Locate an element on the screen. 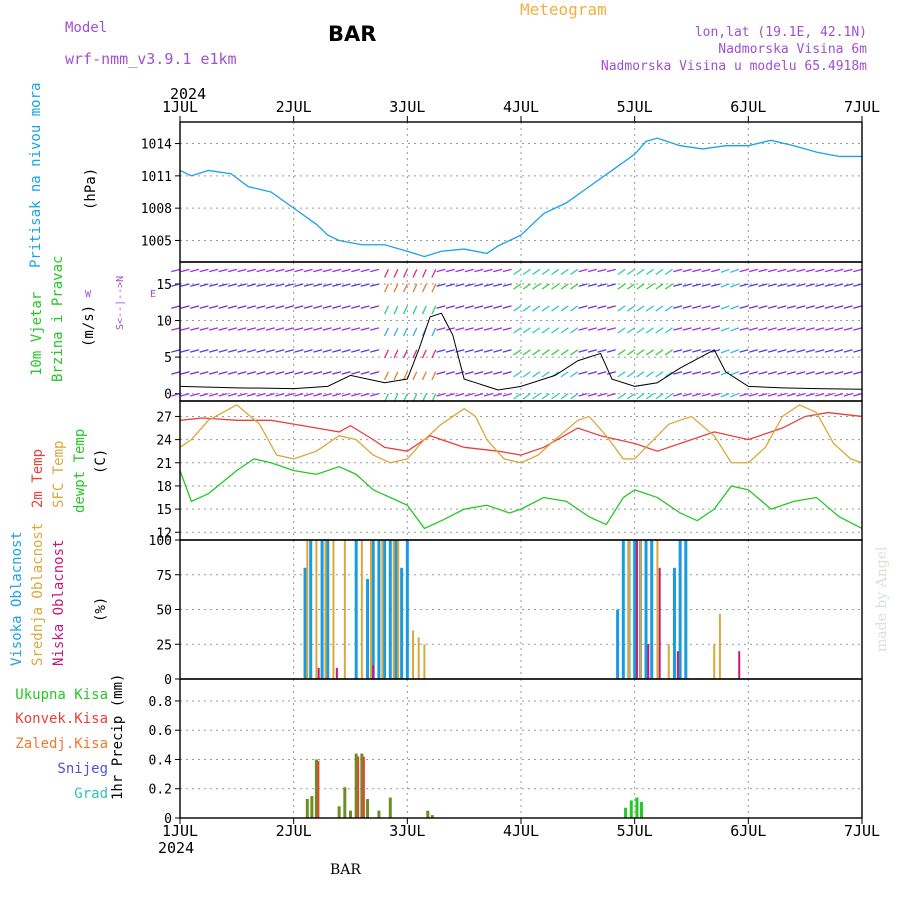 This screenshot has width=900, height=900. pressure-ytick-label: 1005 is located at coordinates (156, 241).